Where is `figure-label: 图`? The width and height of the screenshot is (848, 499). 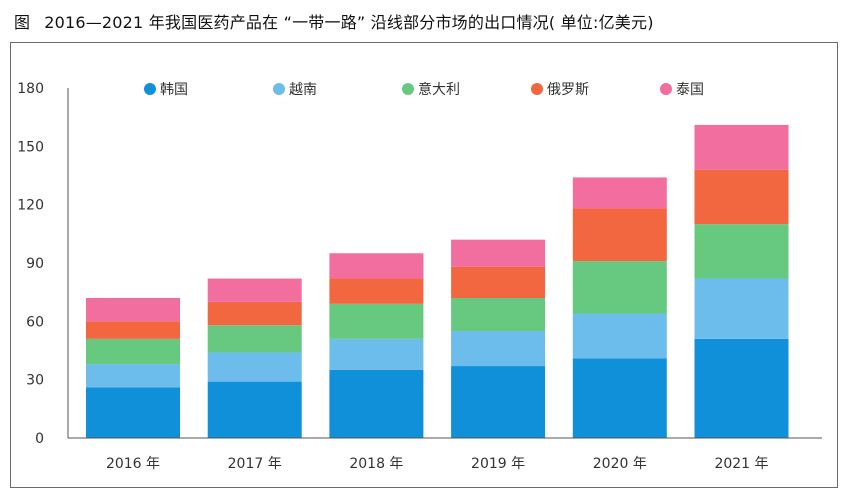 figure-label: 图 is located at coordinates (22, 22).